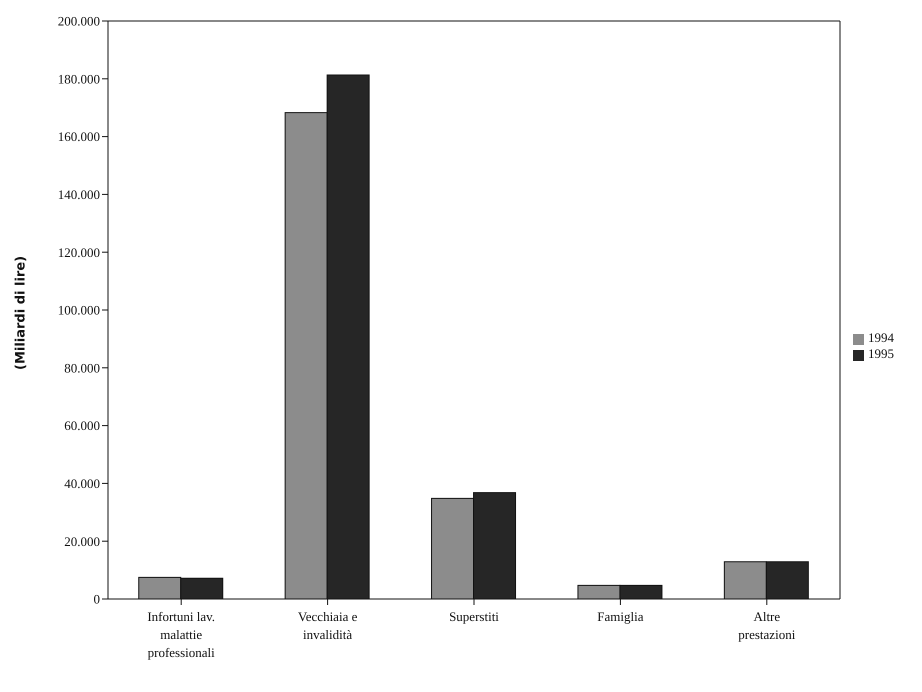 Image resolution: width=922 pixels, height=692 pixels. Describe the element at coordinates (82, 484) in the screenshot. I see `y-tick-label: 40.000` at that location.